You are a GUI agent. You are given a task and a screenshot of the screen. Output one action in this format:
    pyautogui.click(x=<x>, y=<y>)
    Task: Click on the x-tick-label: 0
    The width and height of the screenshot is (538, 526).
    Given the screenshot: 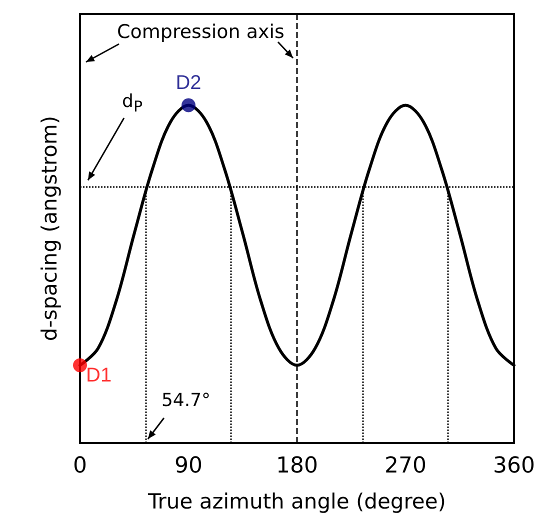 What is the action you would take?
    pyautogui.click(x=80, y=466)
    